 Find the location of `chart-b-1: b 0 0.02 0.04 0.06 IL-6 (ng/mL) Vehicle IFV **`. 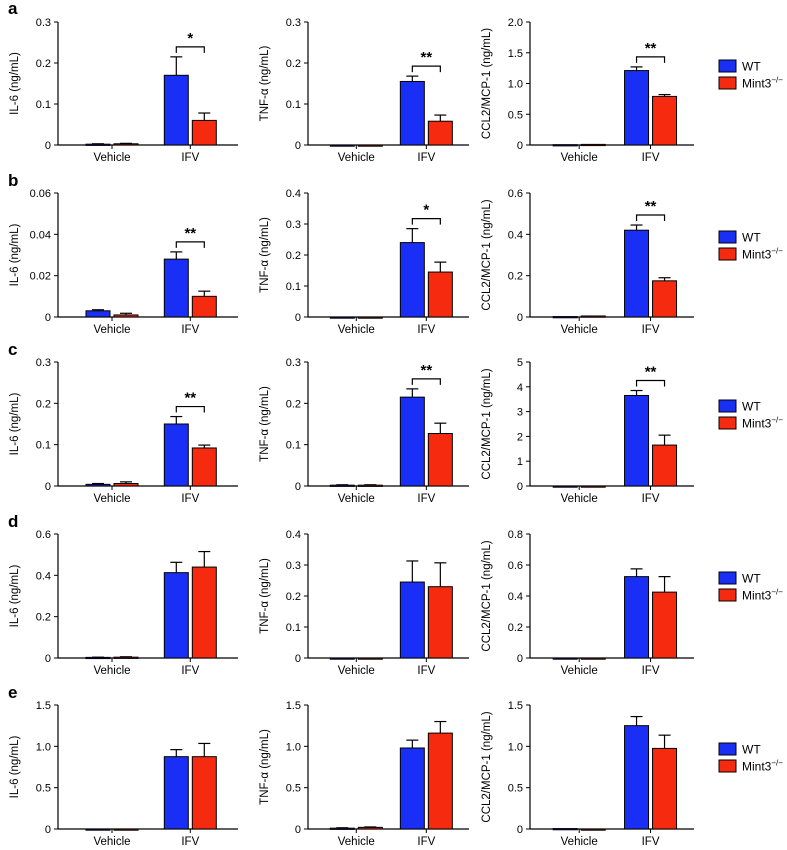

chart-b-1: b 0 0.02 0.04 0.06 IL-6 (ng/mL) Vehicle IFV ** is located at coordinates (123, 253).